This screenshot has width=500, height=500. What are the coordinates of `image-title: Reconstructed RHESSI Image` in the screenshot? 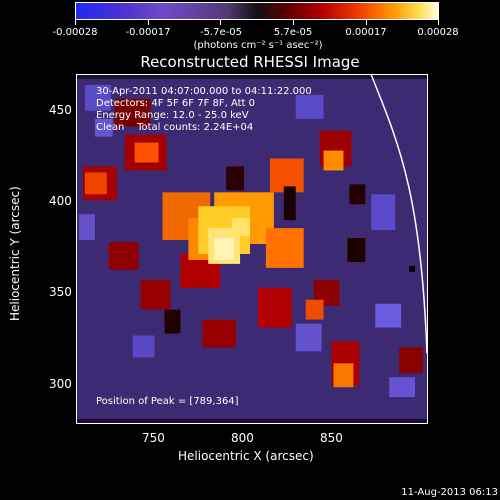 It's located at (250, 62).